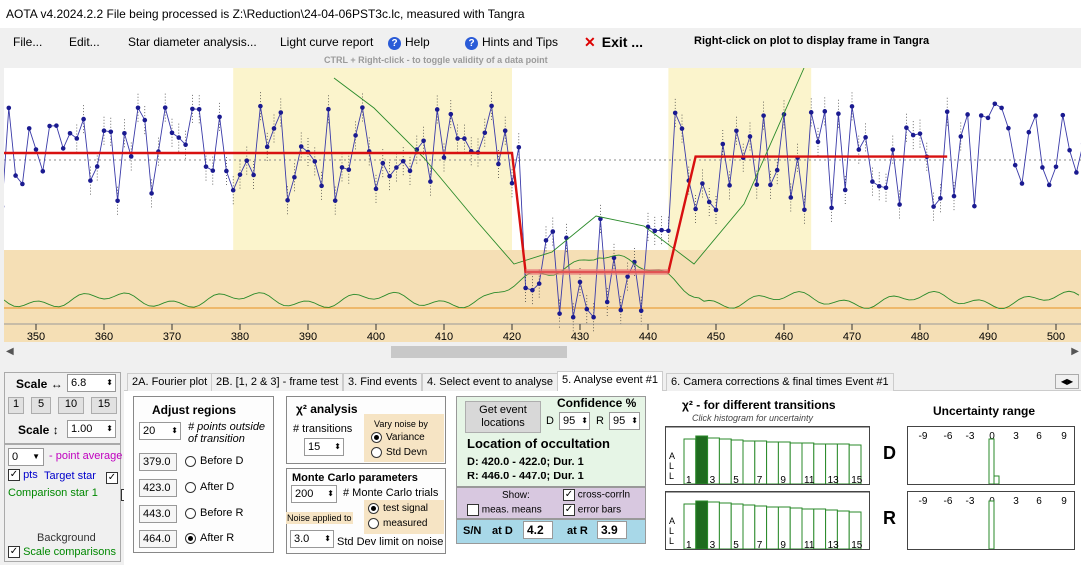 The width and height of the screenshot is (1081, 565). Describe the element at coordinates (398, 437) in the screenshot. I see `variance-option: Variance` at that location.